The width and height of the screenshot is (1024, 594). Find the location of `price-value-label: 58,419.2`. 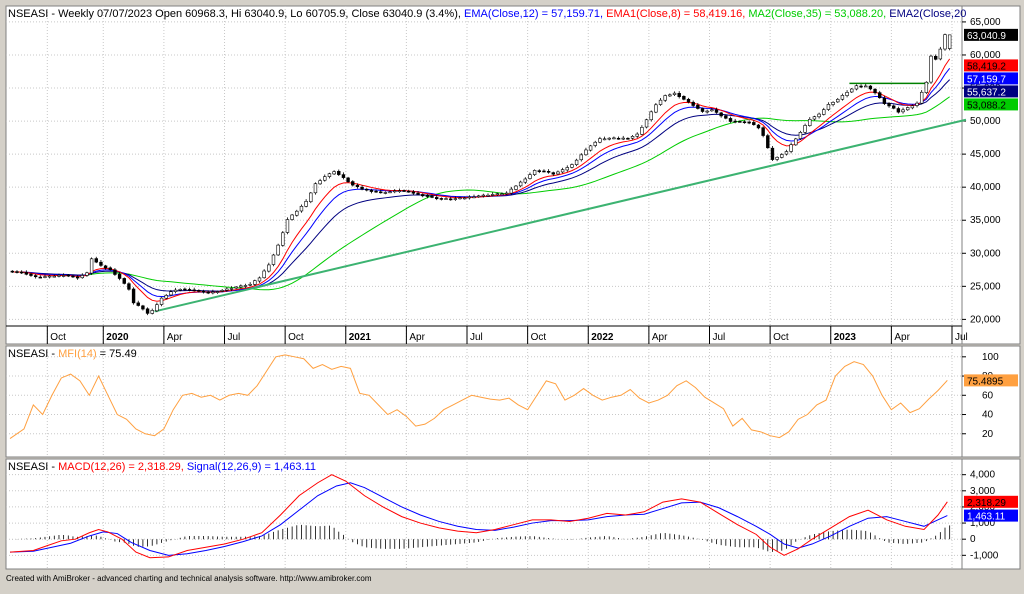

price-value-label: 58,419.2 is located at coordinates (986, 66).